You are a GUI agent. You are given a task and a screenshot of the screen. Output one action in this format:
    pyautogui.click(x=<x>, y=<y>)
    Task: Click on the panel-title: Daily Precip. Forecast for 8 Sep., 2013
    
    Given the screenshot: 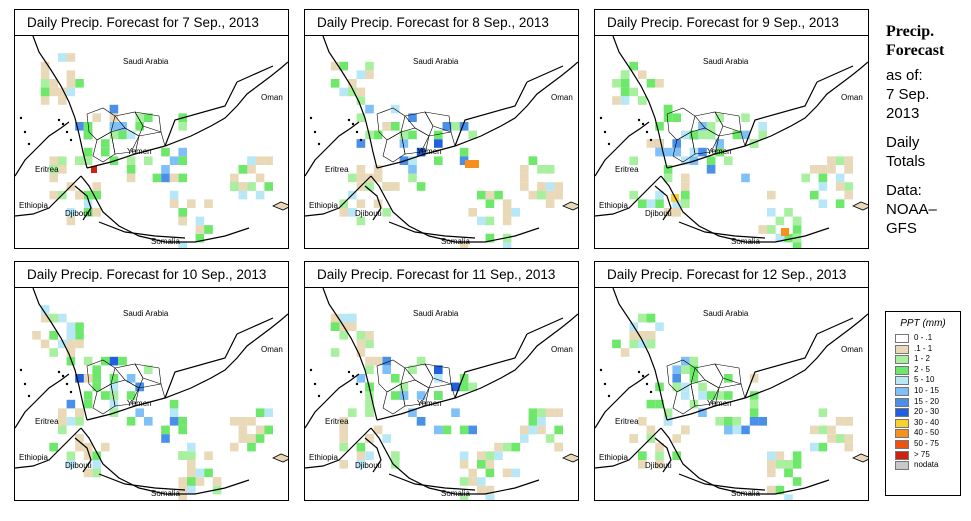 What is the action you would take?
    pyautogui.click(x=441, y=23)
    